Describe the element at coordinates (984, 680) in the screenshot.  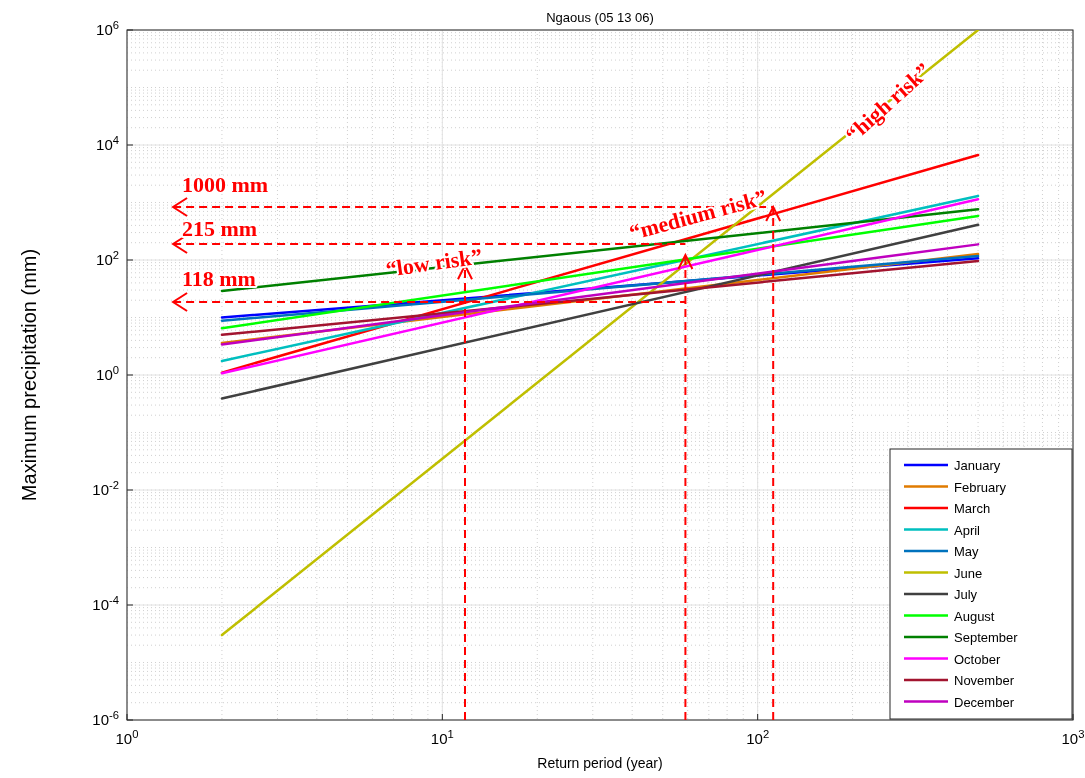
I see `legend-label: November` at that location.